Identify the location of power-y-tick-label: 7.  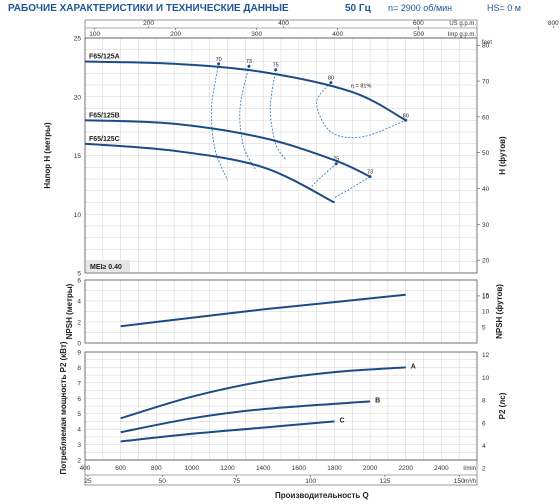
(79, 383).